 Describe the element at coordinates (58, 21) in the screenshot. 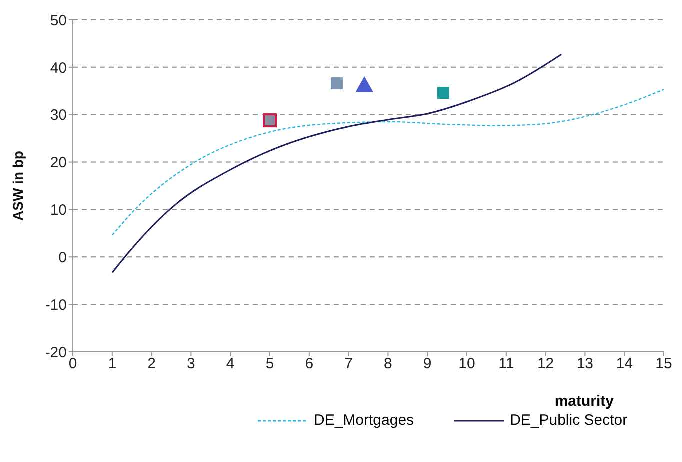

I see `y-tick-label: 50` at that location.